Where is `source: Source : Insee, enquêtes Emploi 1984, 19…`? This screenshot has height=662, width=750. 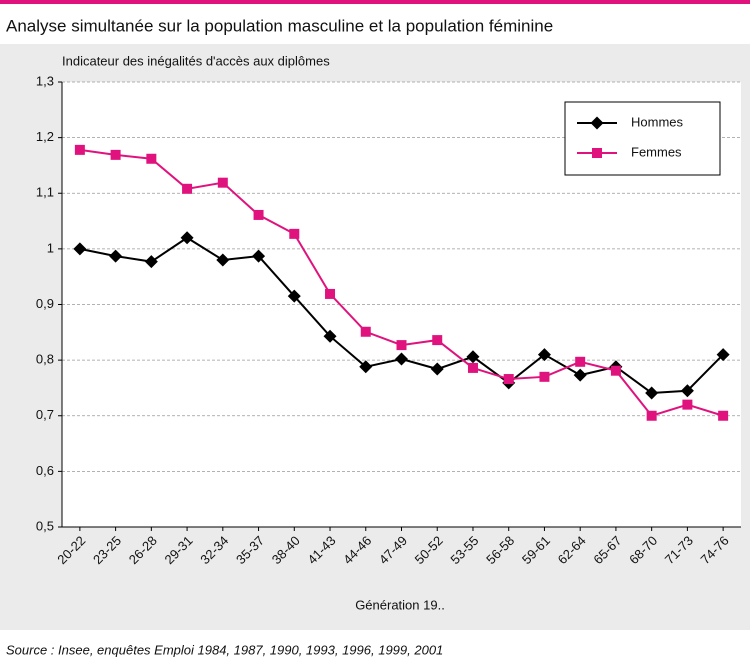
source: Source : Insee, enquêtes Emploi 1984, 19… is located at coordinates (224, 649).